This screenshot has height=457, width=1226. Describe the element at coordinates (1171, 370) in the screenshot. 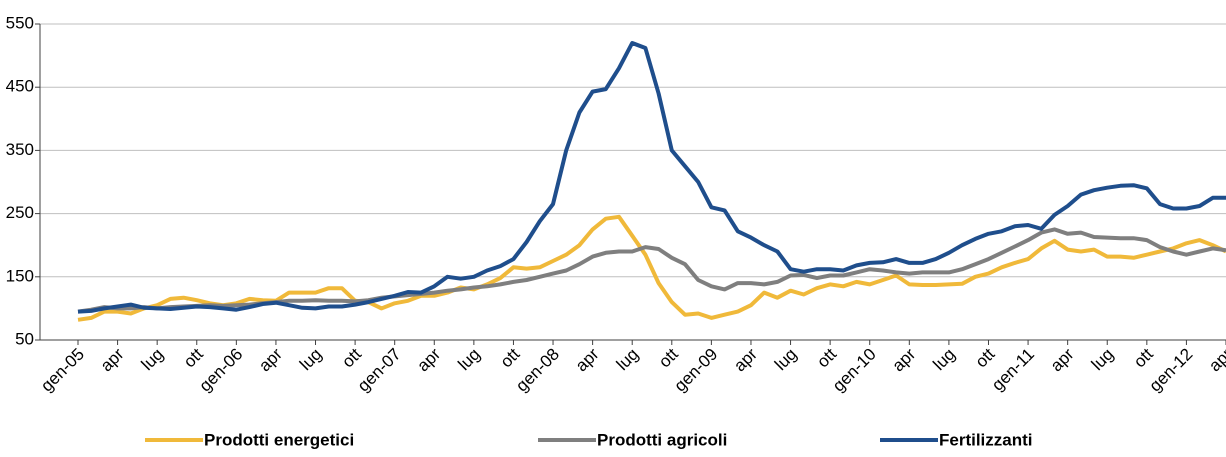

I see `x-tick-label: gen-12` at that location.